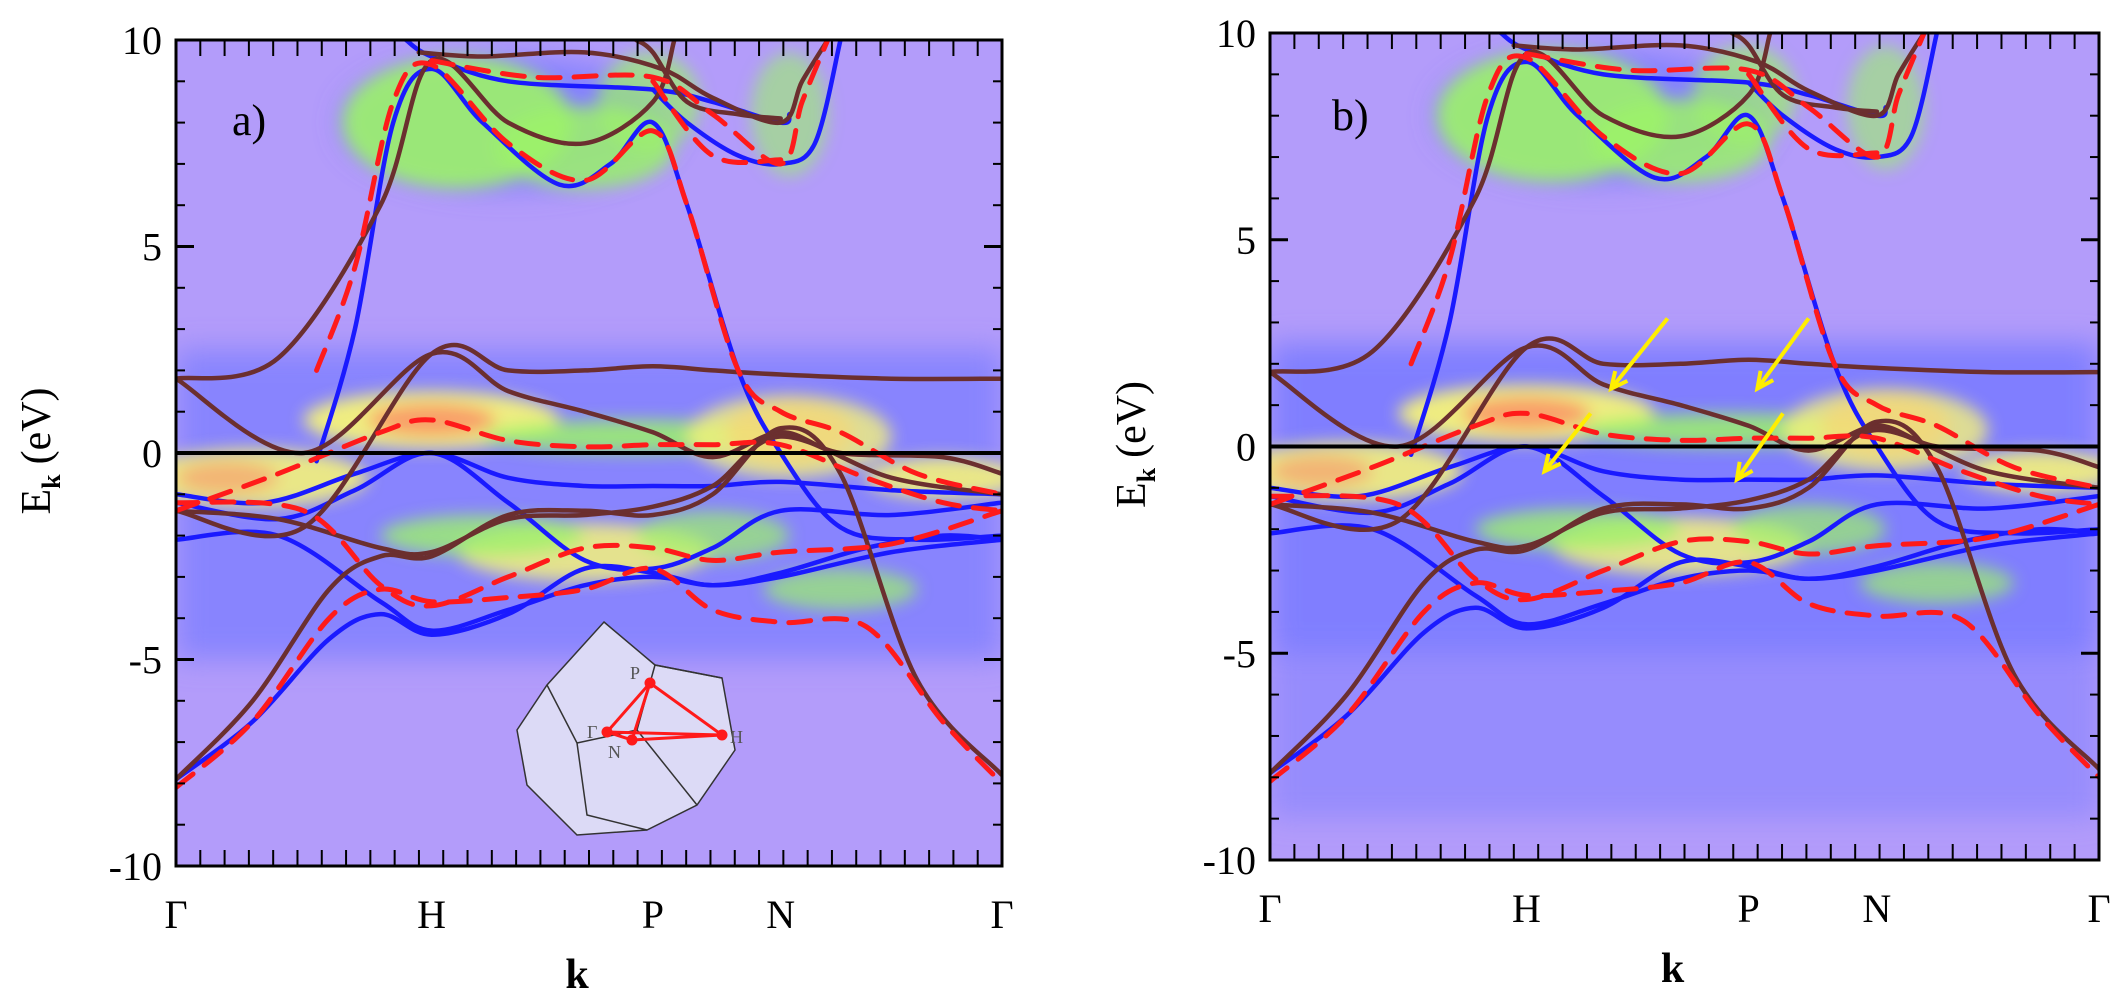  I want to click on blue-lower-region, so click(1684, 736).